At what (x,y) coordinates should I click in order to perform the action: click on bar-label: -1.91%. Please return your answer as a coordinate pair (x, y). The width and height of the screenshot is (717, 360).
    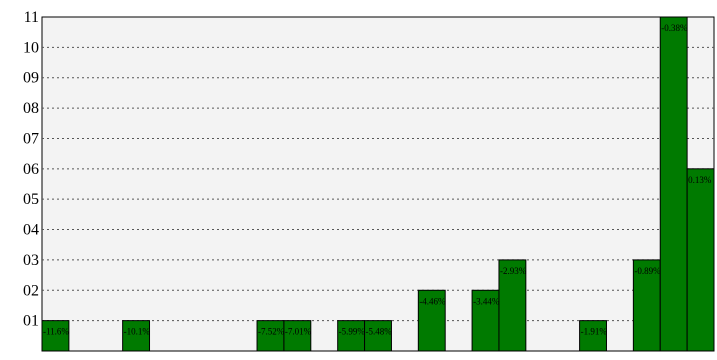
    Looking at the image, I should click on (594, 332).